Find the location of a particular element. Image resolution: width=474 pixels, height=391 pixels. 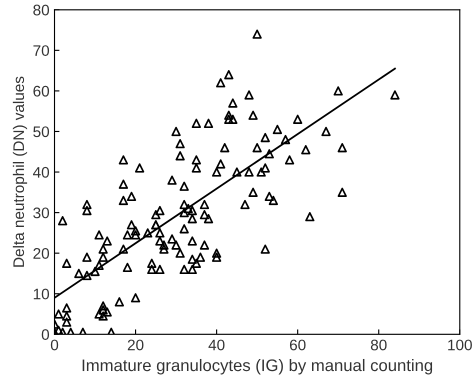

x-tick-label: 0 is located at coordinates (54, 345).